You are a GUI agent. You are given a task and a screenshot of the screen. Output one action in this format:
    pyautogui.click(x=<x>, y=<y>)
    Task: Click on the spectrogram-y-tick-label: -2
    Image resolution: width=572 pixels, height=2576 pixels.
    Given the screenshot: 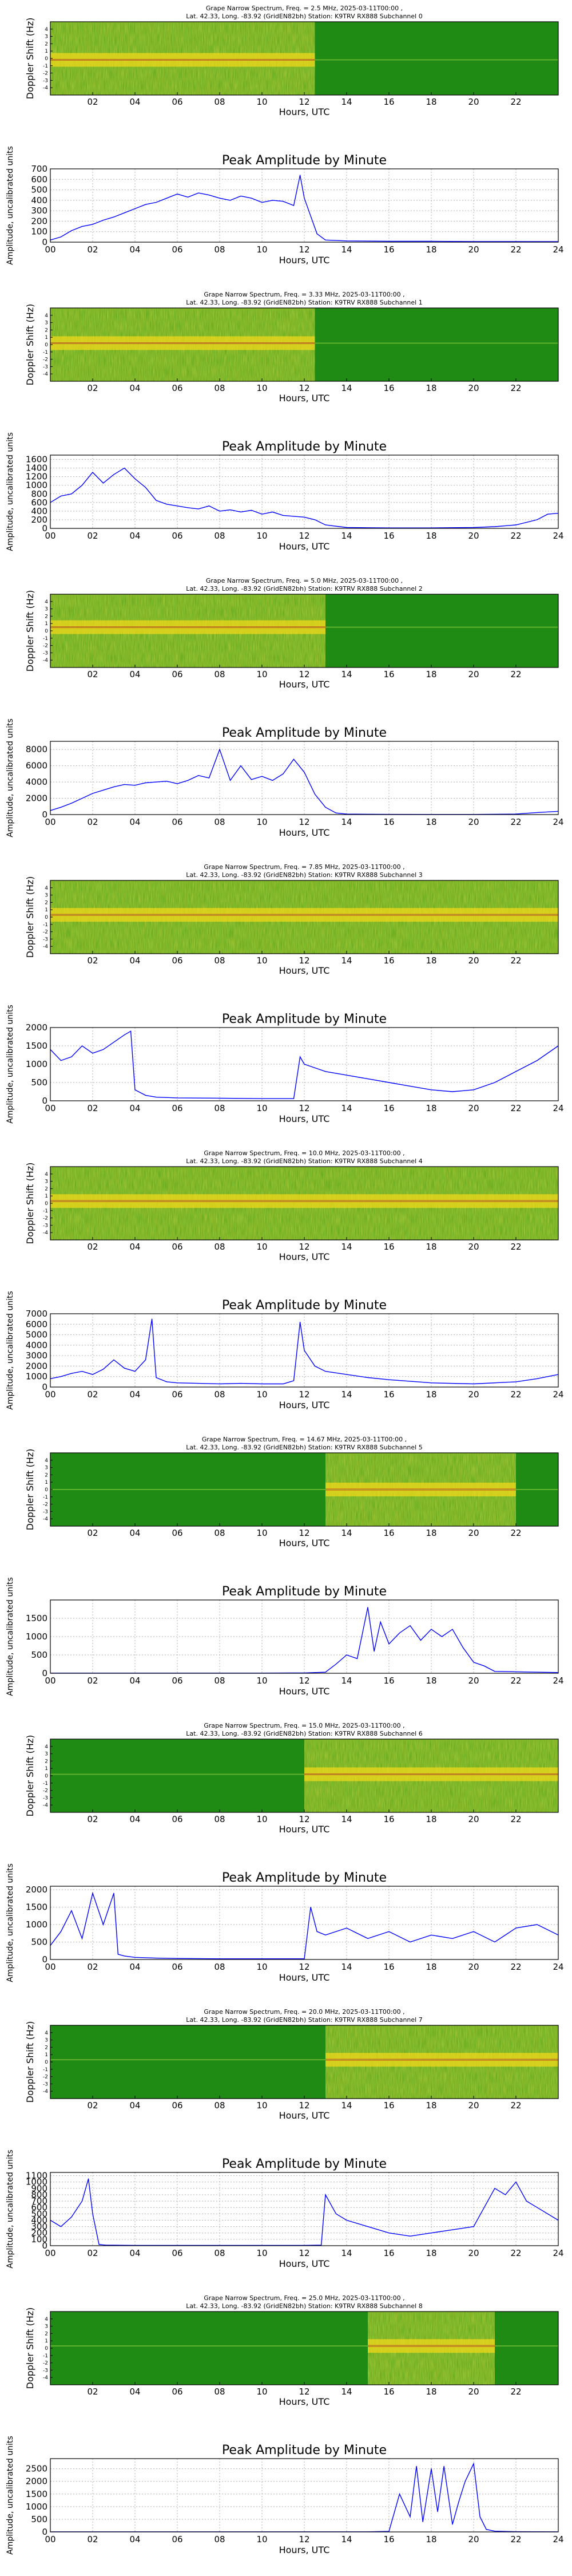 What is the action you would take?
    pyautogui.click(x=45, y=646)
    